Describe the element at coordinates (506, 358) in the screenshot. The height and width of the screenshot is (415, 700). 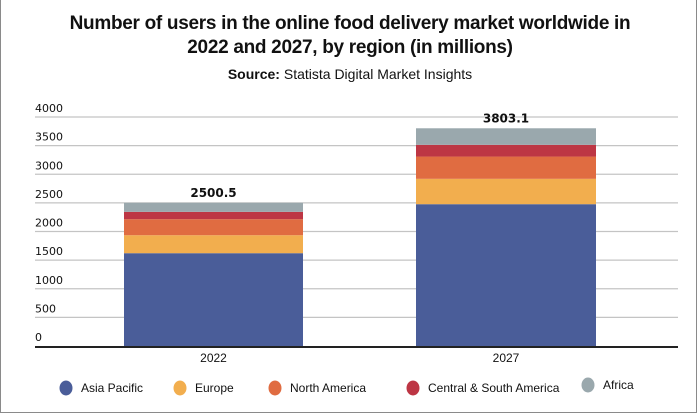
I see `x-tick-label: 2027` at that location.